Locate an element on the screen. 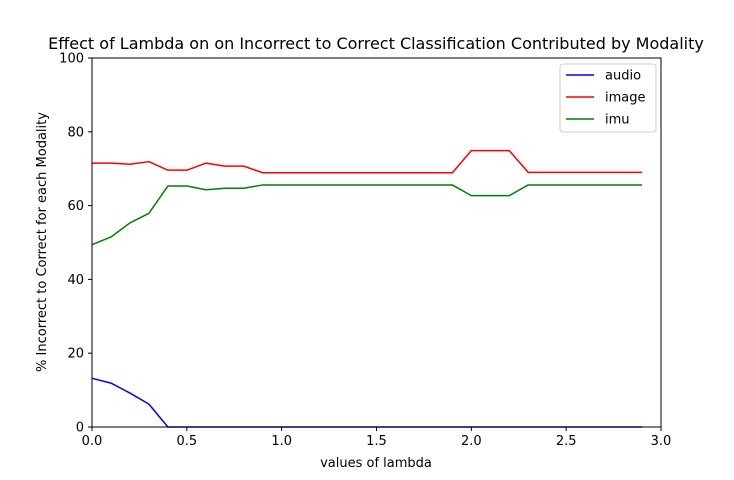 Image resolution: width=734 pixels, height=480 pixels. legend-box is located at coordinates (608, 98).